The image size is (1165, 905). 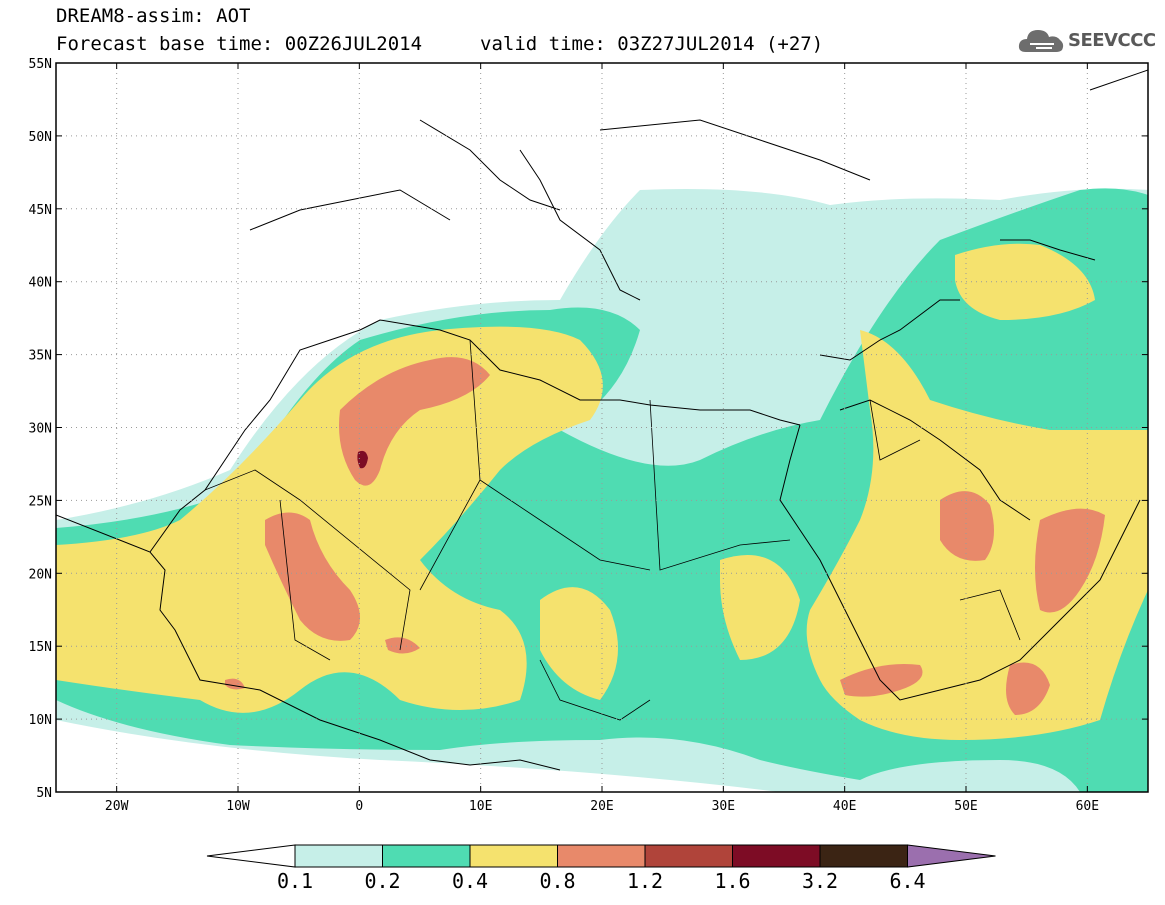 I want to click on aot-band-0.8-redsea, so click(x=881, y=680).